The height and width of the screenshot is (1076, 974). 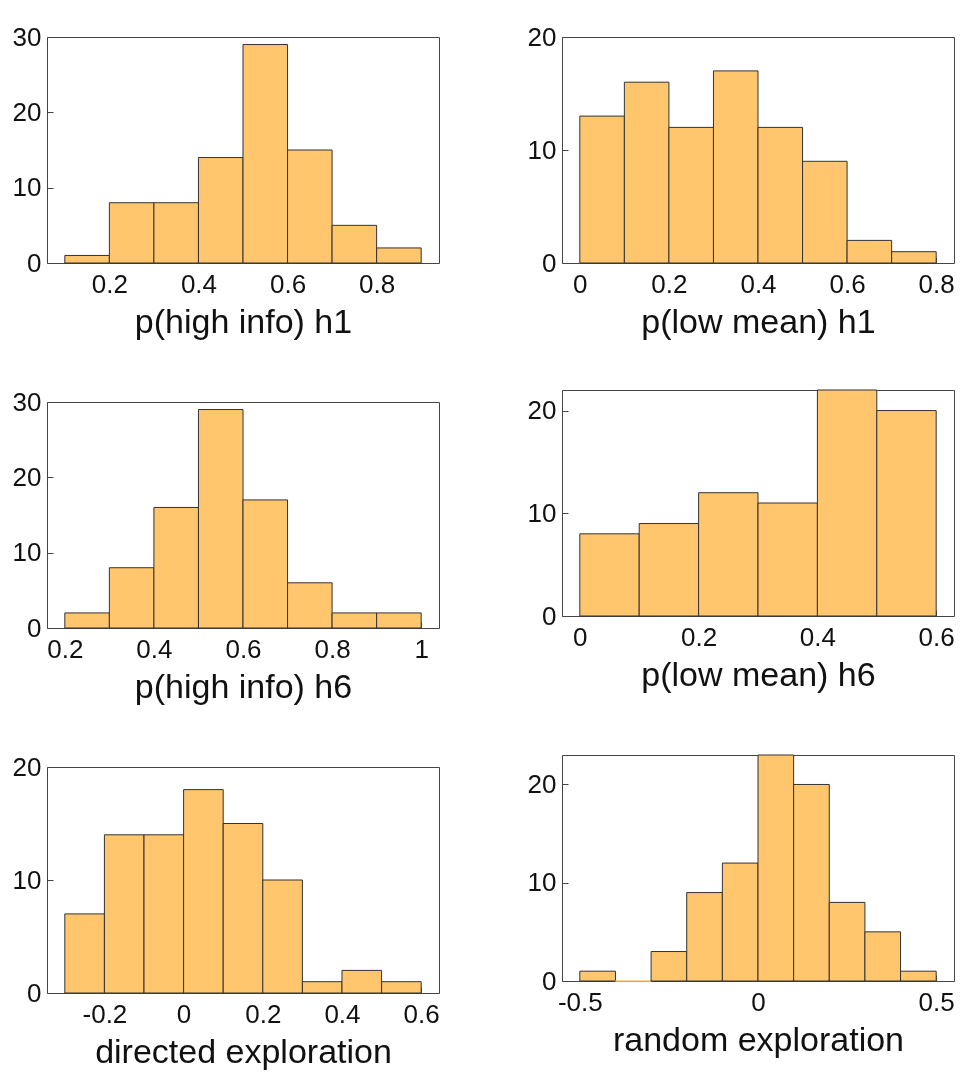 What do you see at coordinates (243, 685) in the screenshot?
I see `x-axis-title: p(high info) h6` at bounding box center [243, 685].